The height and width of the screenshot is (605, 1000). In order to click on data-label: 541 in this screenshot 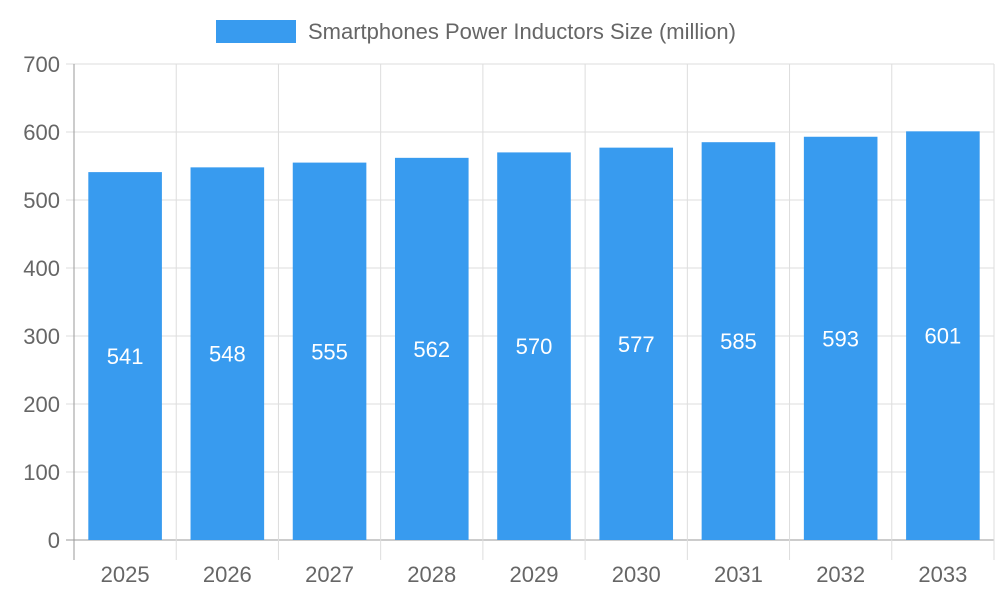, I will do `click(125, 356)`.